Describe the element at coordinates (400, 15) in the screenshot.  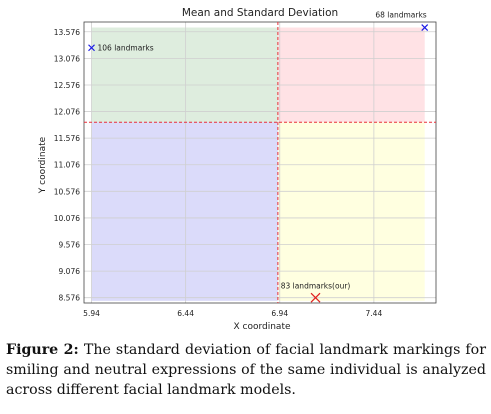
I see `data-point-label: 68 landmarks` at that location.